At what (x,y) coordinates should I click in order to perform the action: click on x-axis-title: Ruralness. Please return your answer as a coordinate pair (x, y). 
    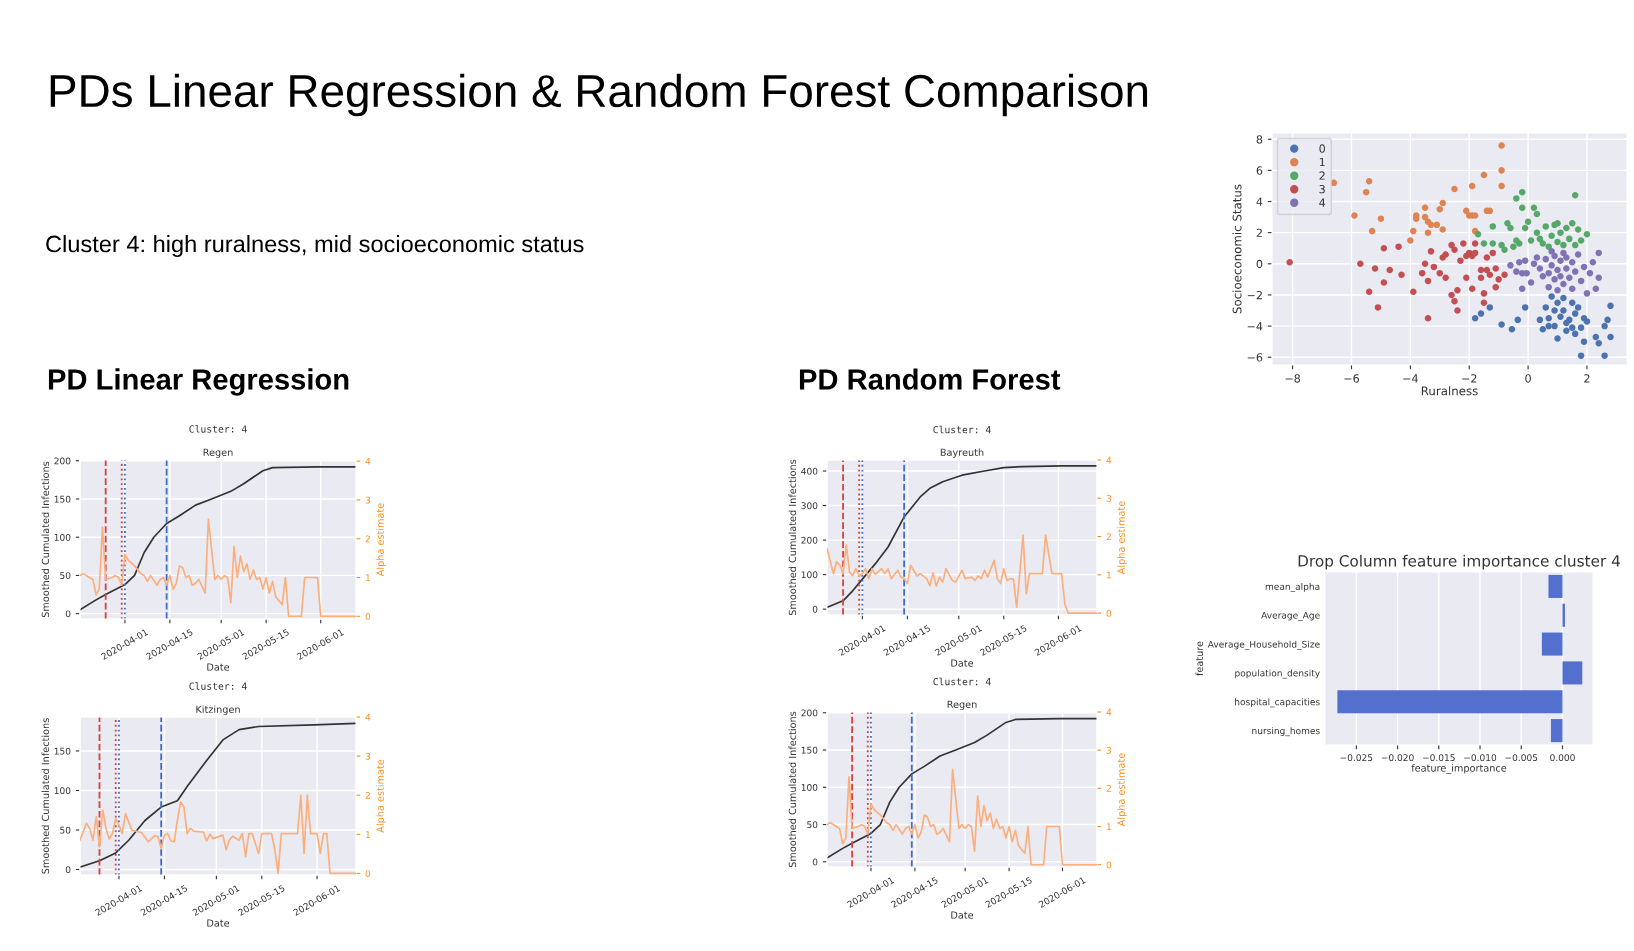
    Looking at the image, I should click on (1449, 391).